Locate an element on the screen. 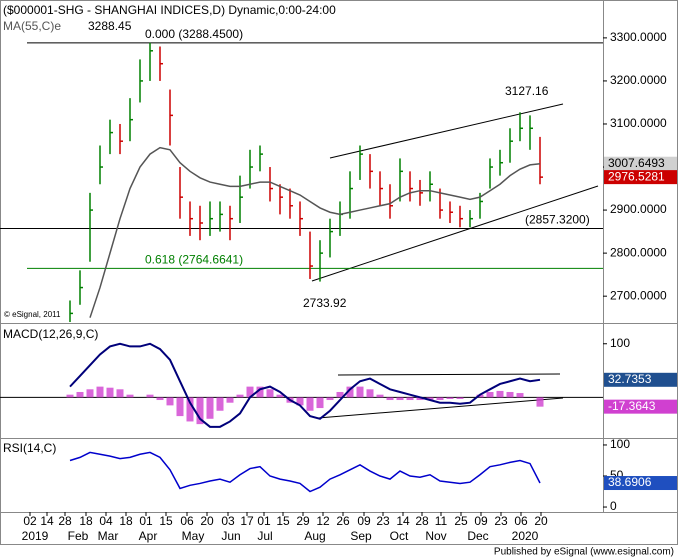 The image size is (678, 560). close-last-value-bg is located at coordinates (640, 177).